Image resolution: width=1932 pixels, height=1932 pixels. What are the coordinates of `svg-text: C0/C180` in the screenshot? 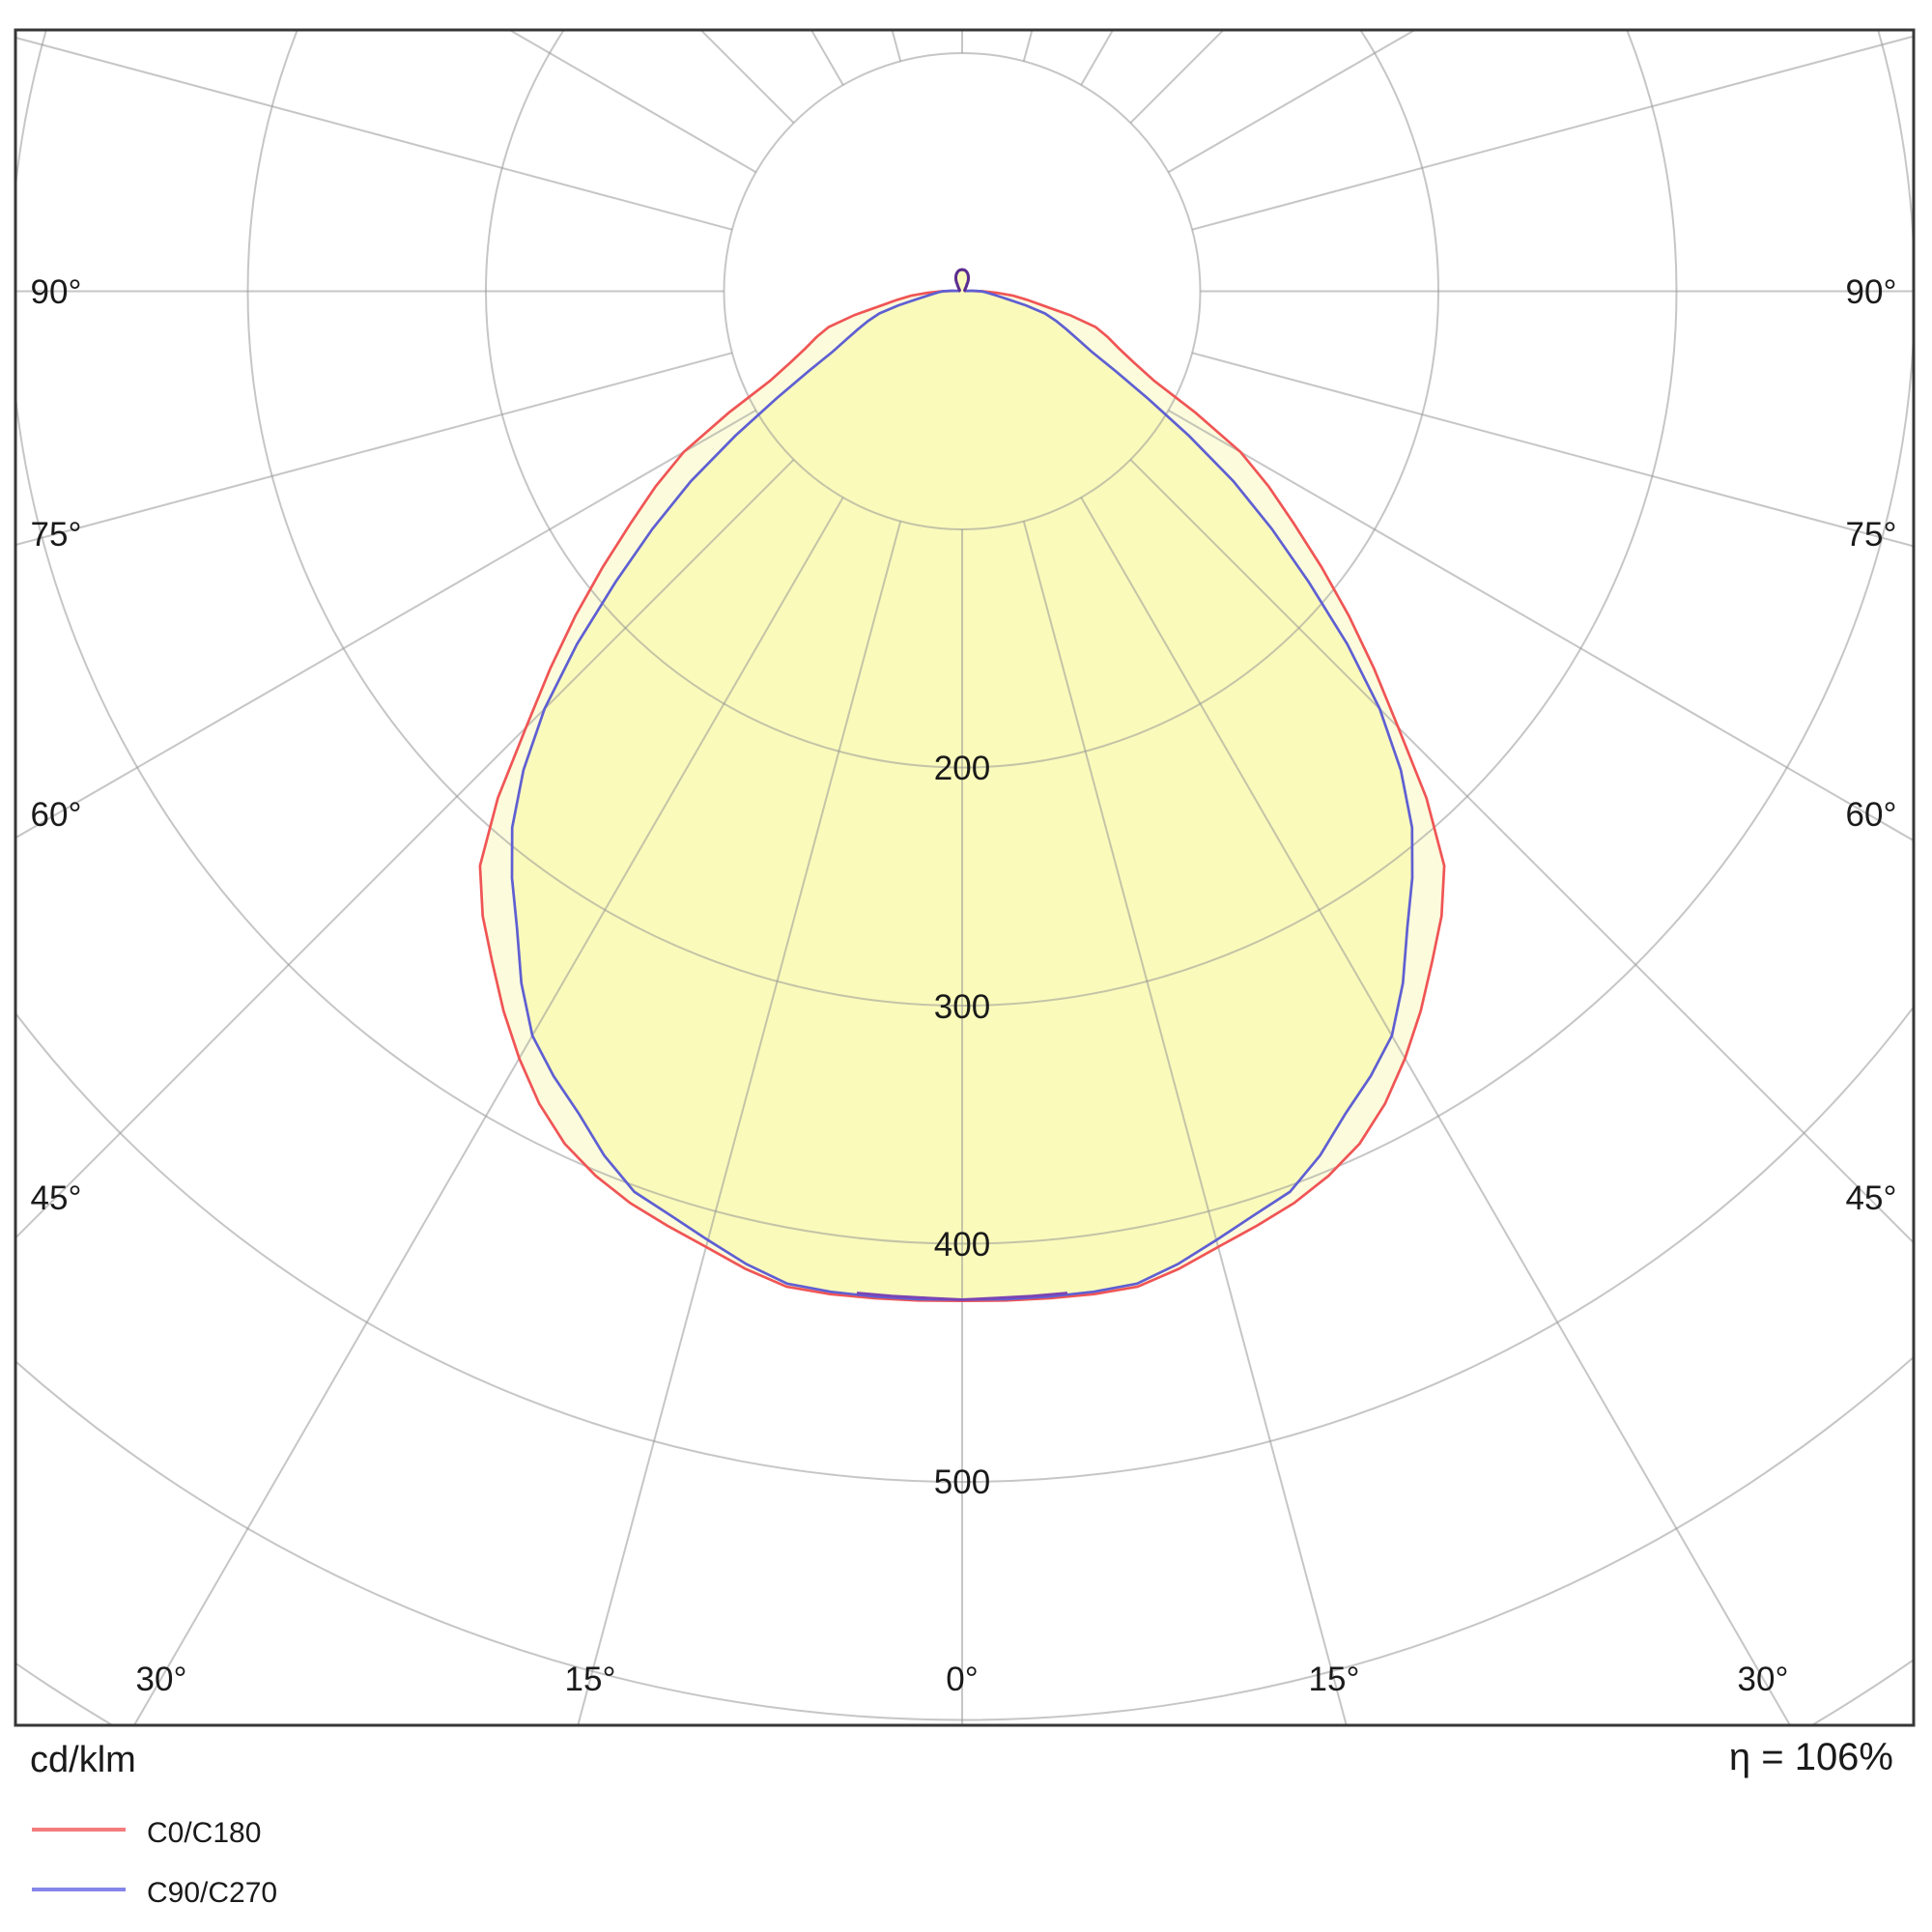 It's located at (204, 1833).